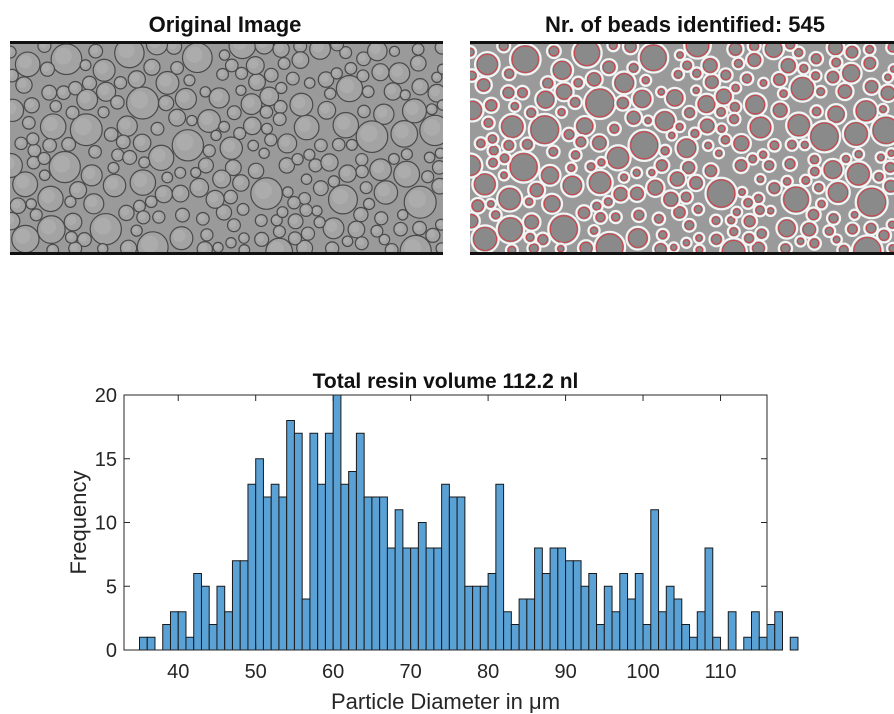 Image resolution: width=894 pixels, height=714 pixels. I want to click on x-tick-label: 110, so click(721, 672).